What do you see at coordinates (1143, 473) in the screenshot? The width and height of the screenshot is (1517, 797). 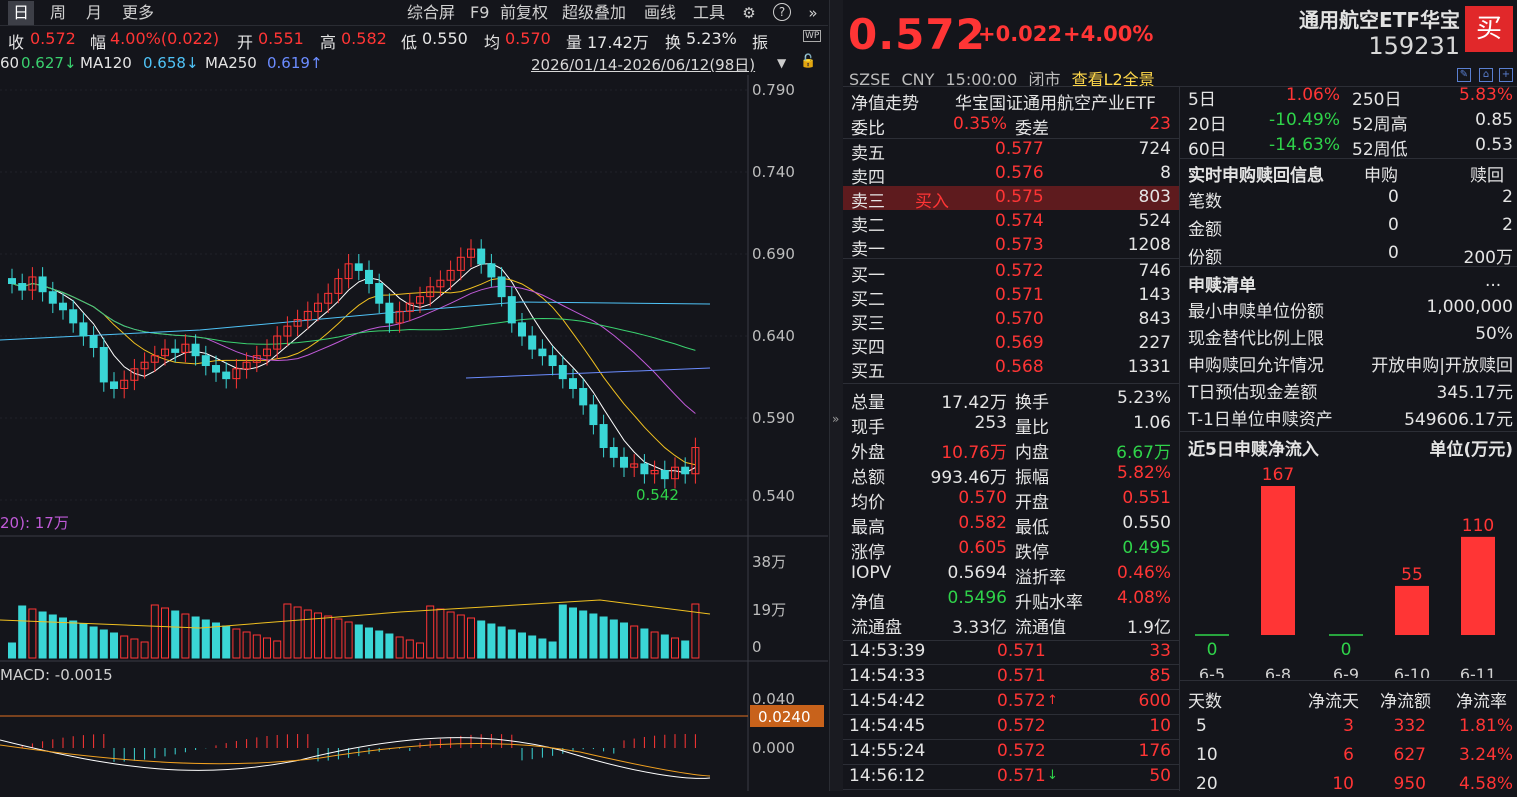 I see `stat-value: 5.82%` at bounding box center [1143, 473].